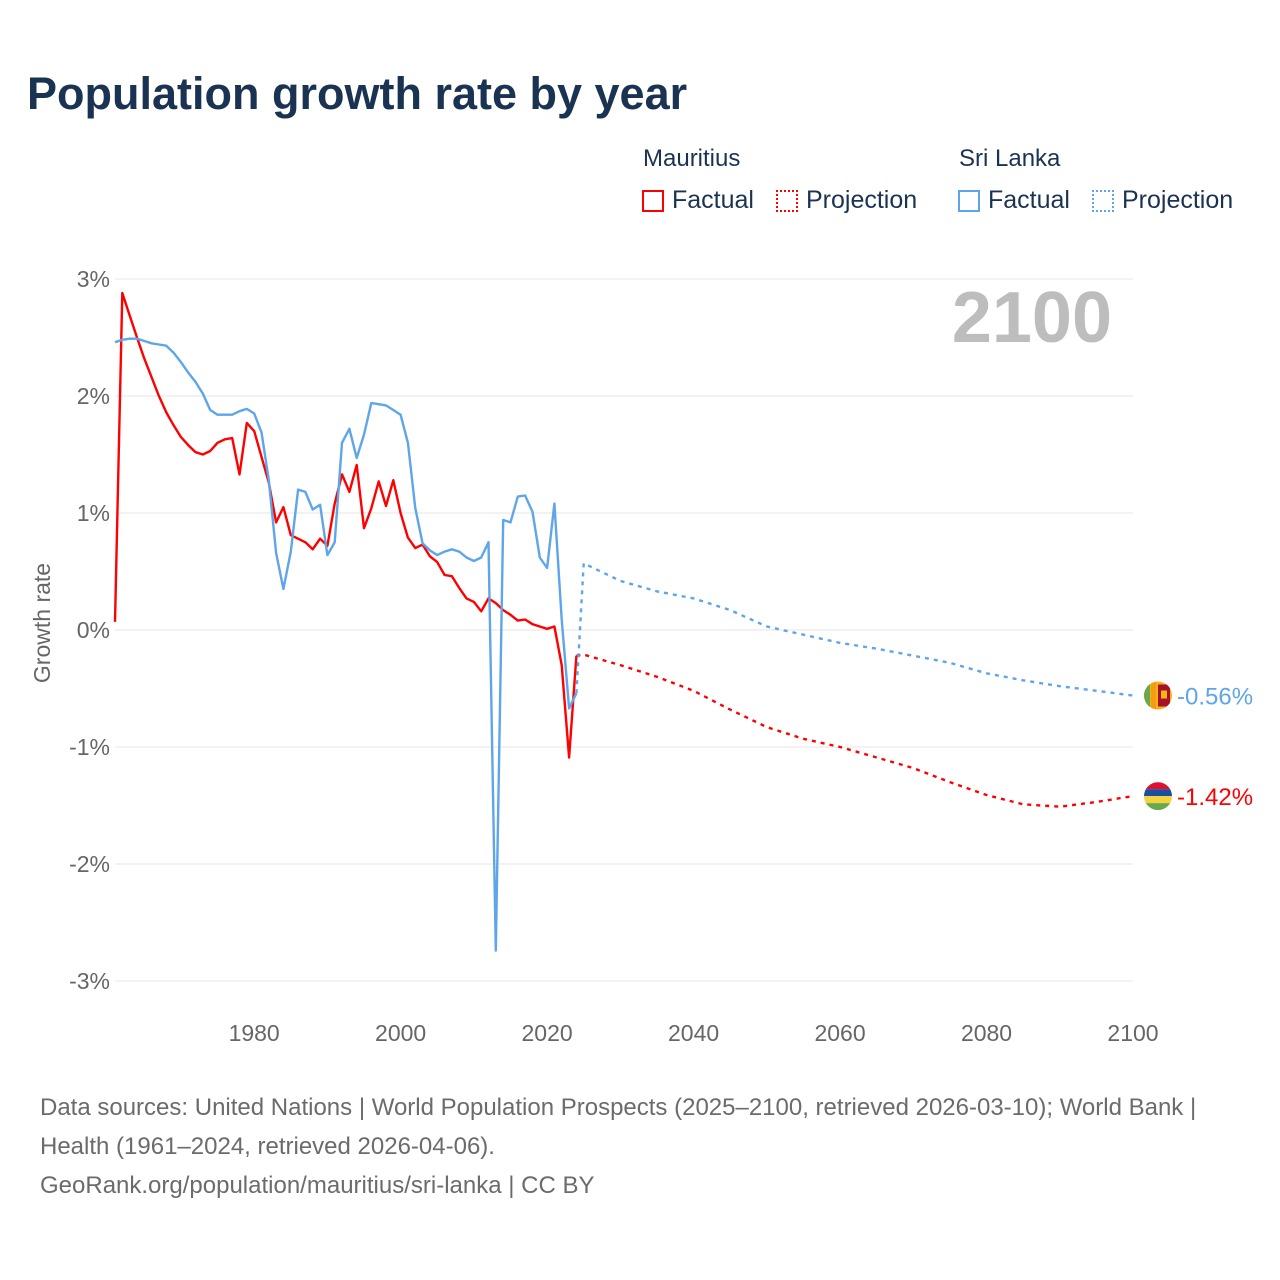 The height and width of the screenshot is (1280, 1280). Describe the element at coordinates (42, 623) in the screenshot. I see `y-axis-label: Growth rate` at that location.